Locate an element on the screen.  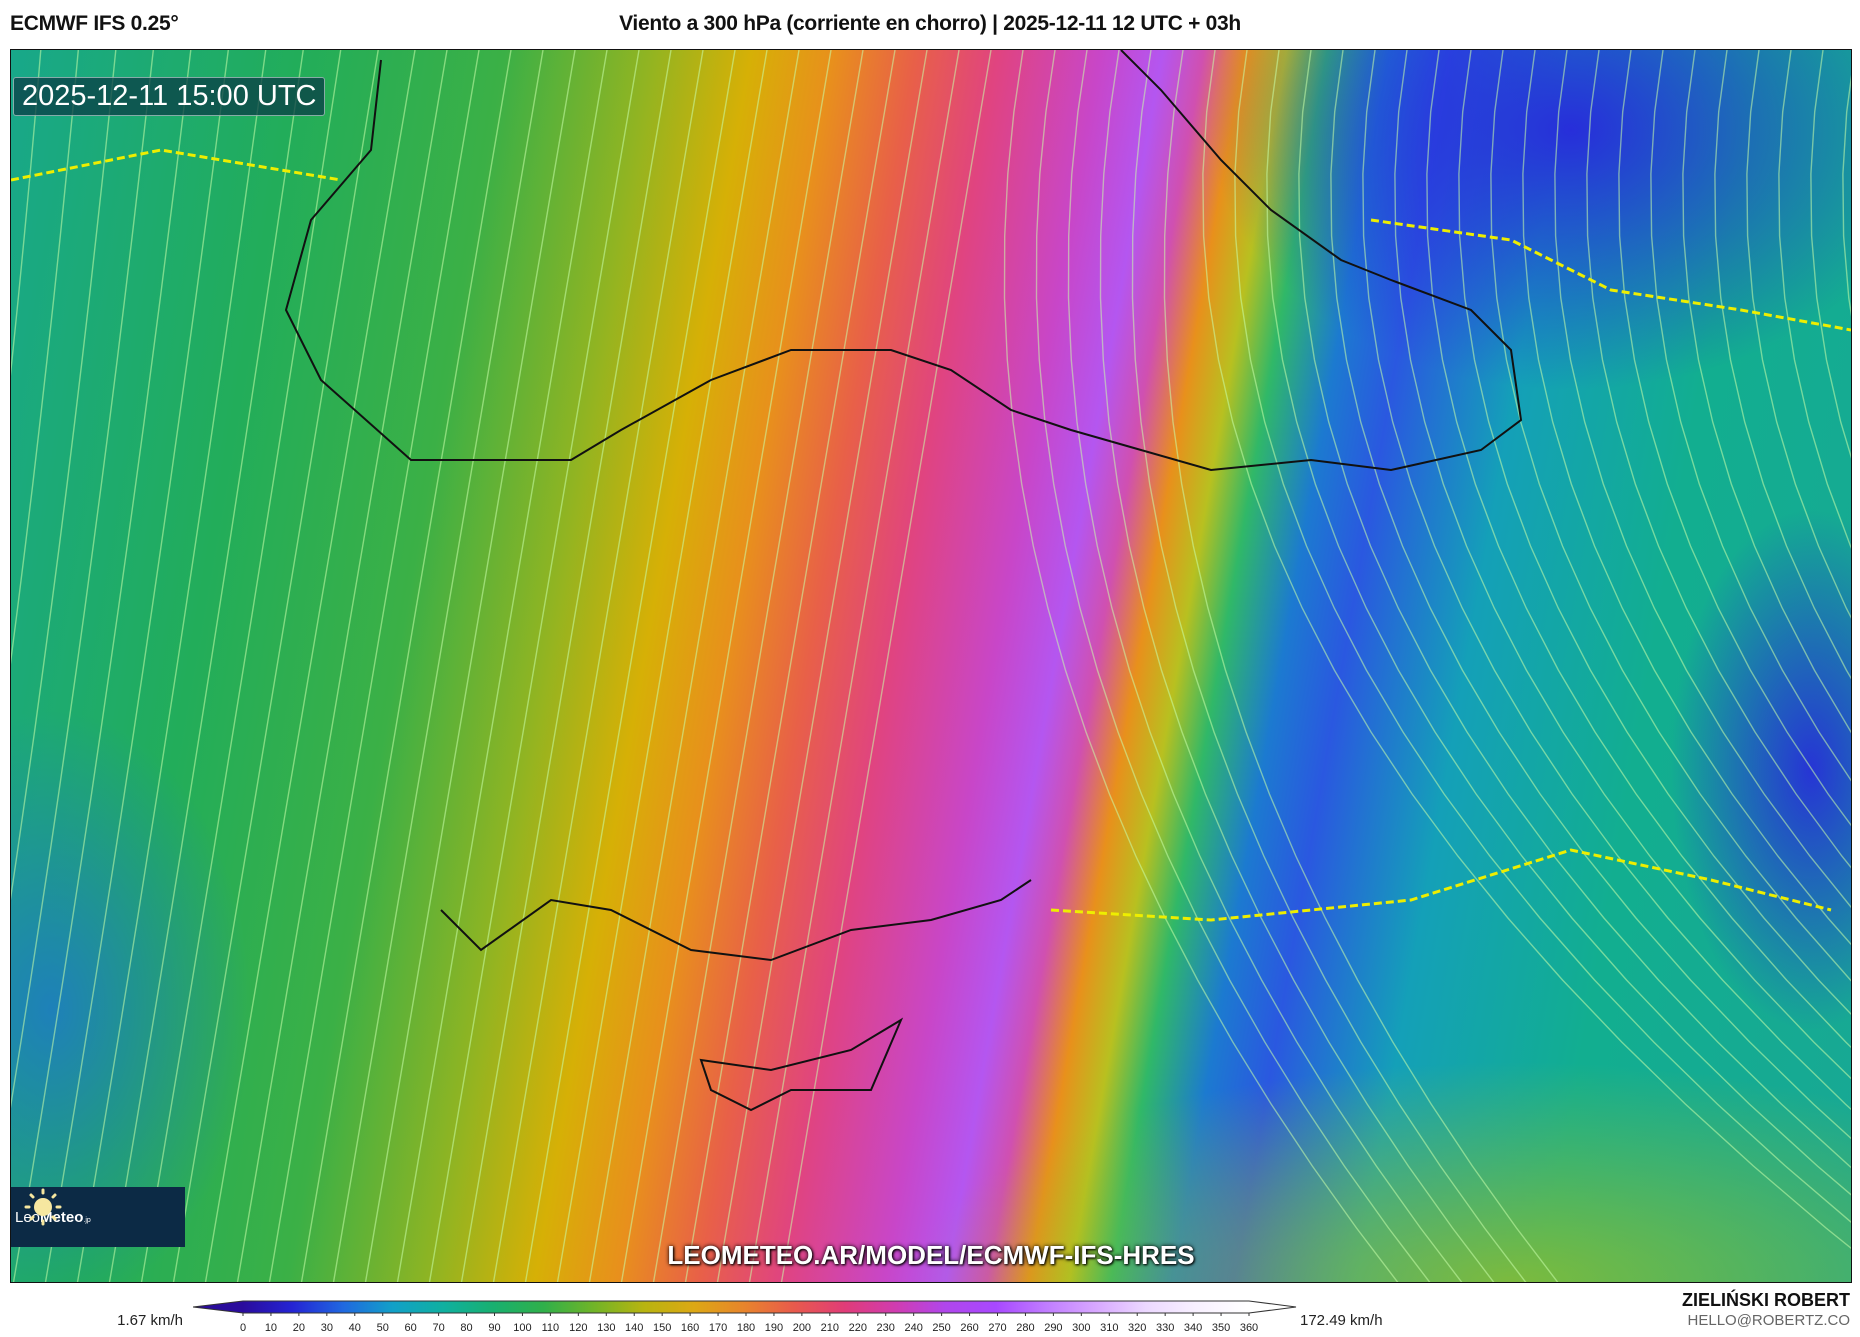
model-name: ECMWF IFS 0.25° is located at coordinates (94, 23).